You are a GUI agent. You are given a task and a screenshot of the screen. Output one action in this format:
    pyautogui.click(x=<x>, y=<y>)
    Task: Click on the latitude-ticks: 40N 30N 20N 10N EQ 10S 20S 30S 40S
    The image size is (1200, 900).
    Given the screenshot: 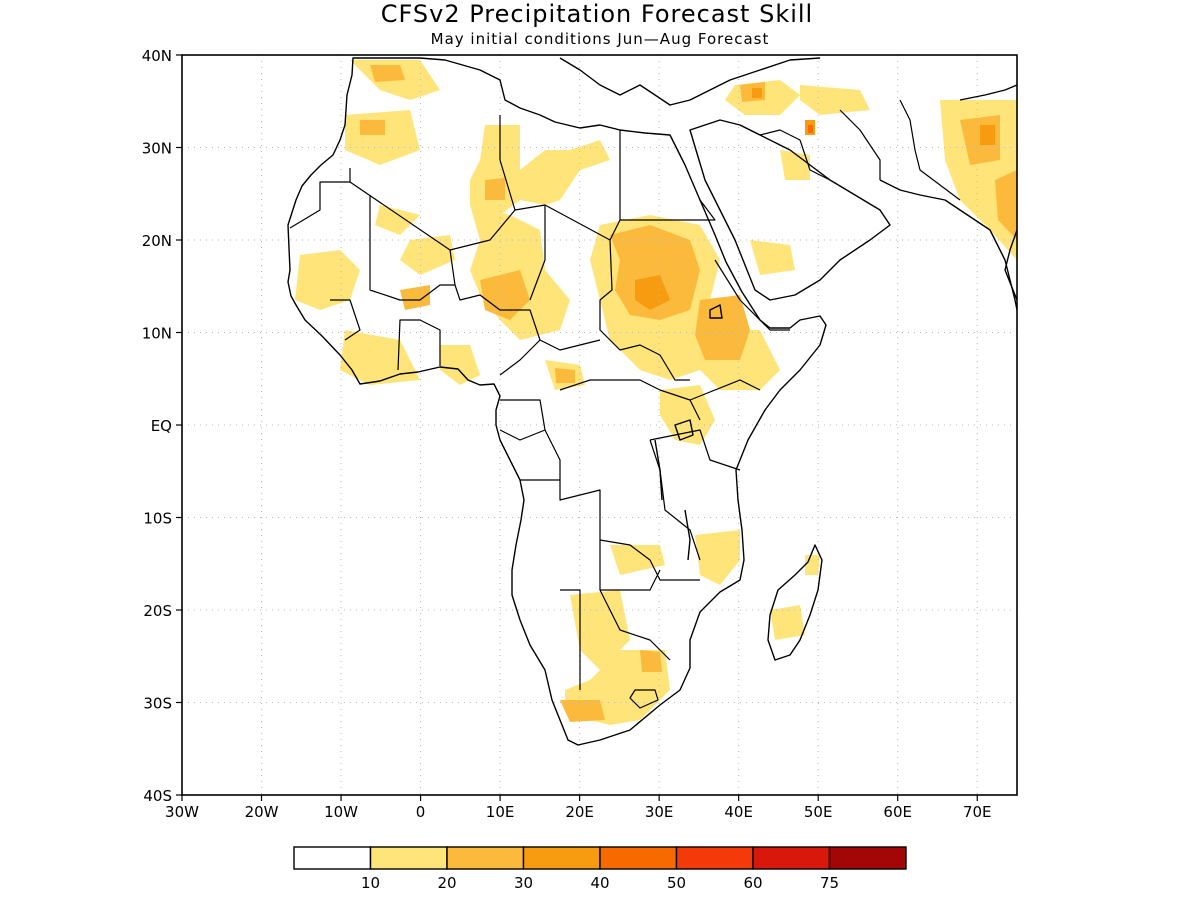 What is the action you would take?
    pyautogui.click(x=162, y=426)
    